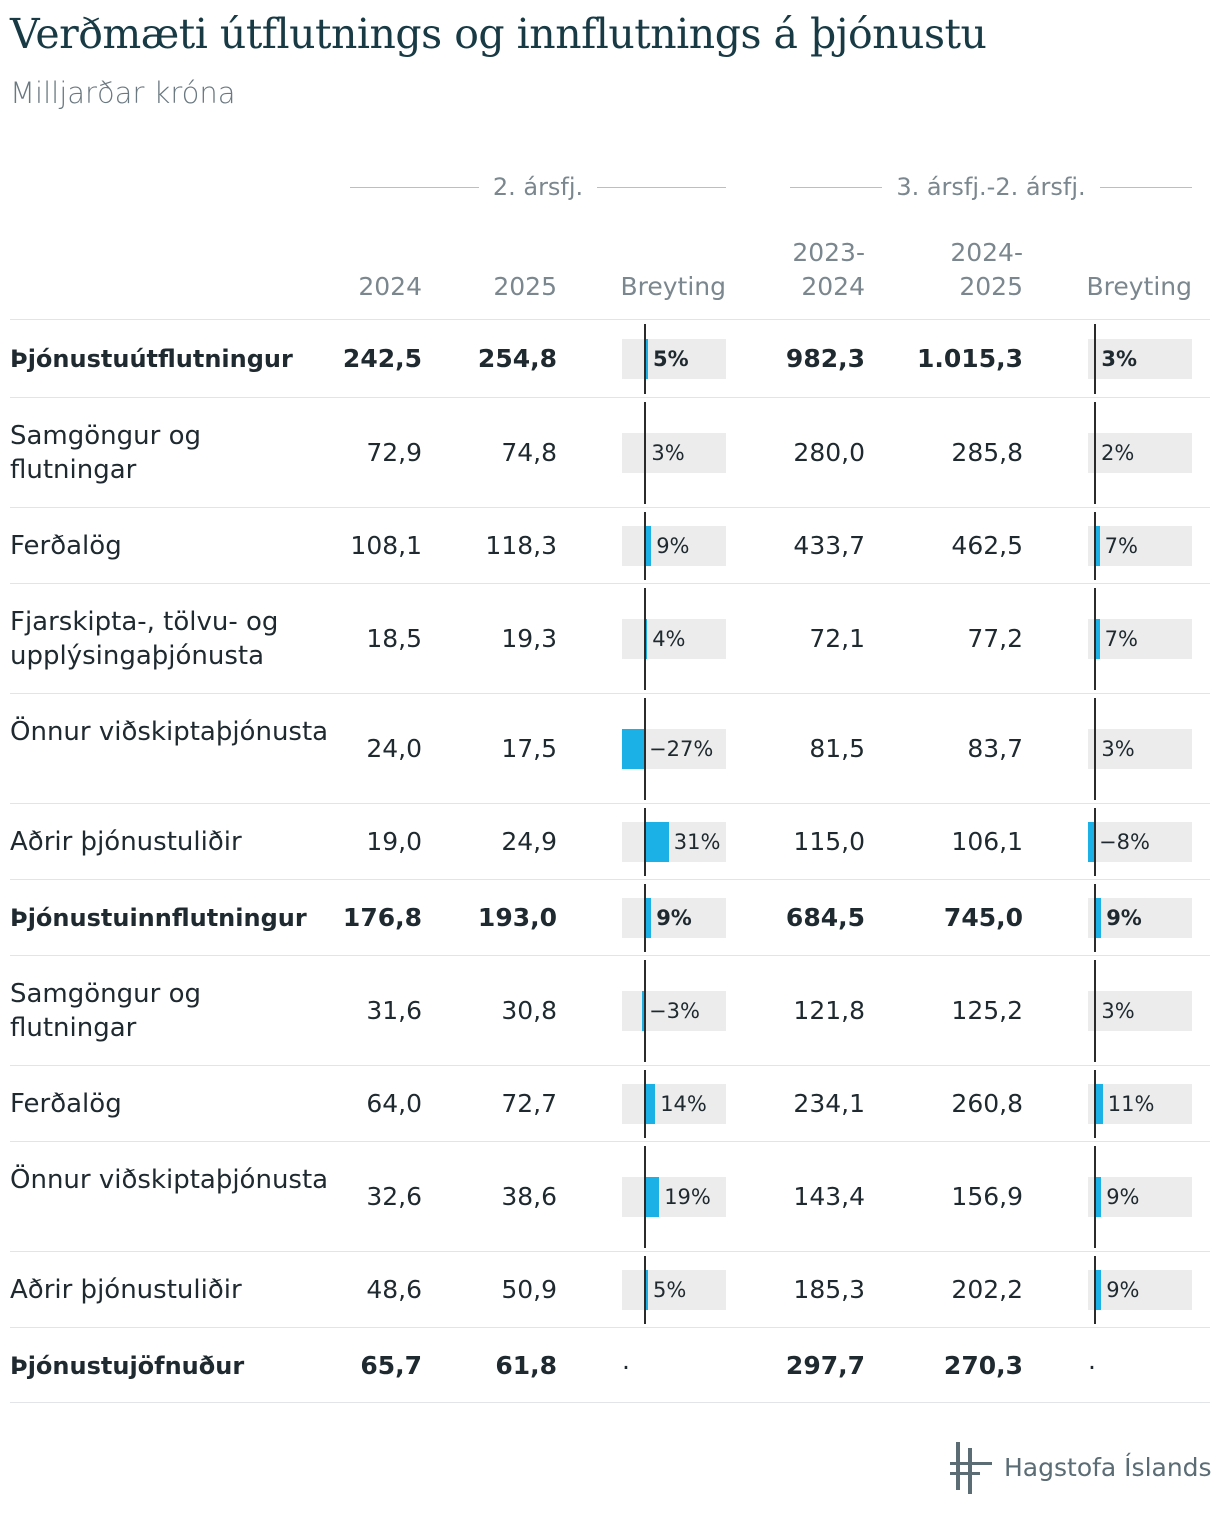  I want to click on cell-2023-2024: 115,0, so click(829, 841).